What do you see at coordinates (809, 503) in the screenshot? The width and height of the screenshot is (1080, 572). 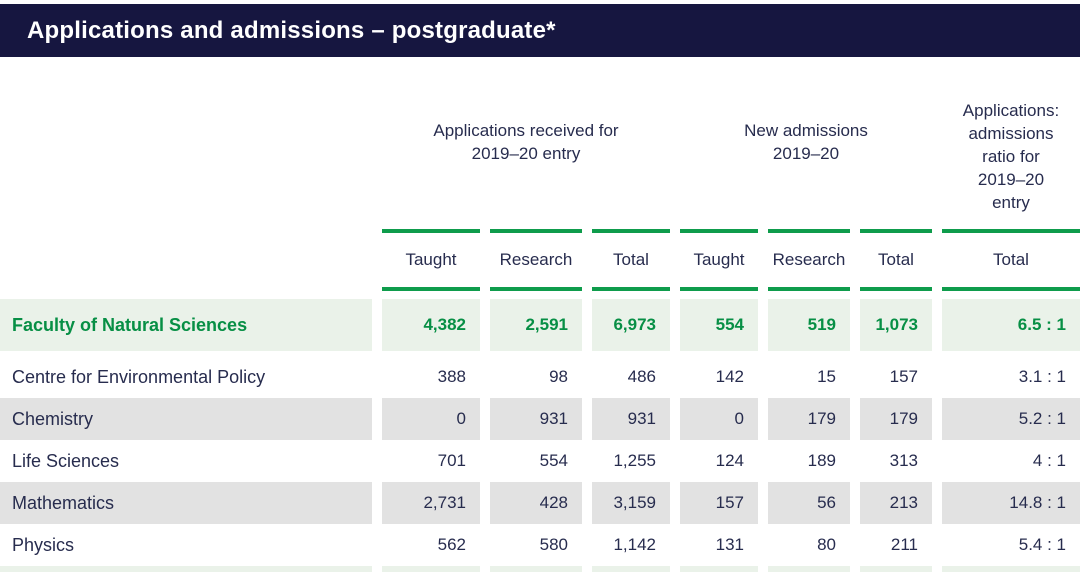 I see `table-cell: 56` at bounding box center [809, 503].